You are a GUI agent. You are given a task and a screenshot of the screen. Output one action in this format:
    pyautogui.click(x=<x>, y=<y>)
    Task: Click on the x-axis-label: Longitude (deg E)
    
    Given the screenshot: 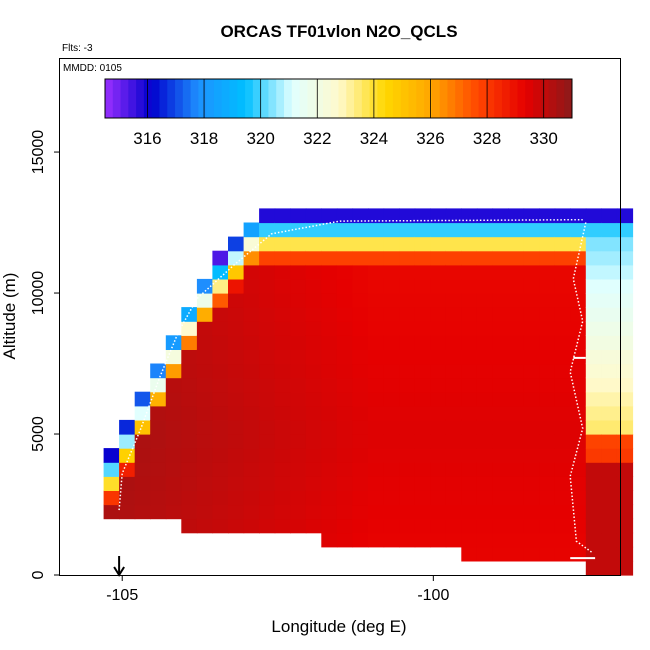 What is the action you would take?
    pyautogui.click(x=338, y=626)
    